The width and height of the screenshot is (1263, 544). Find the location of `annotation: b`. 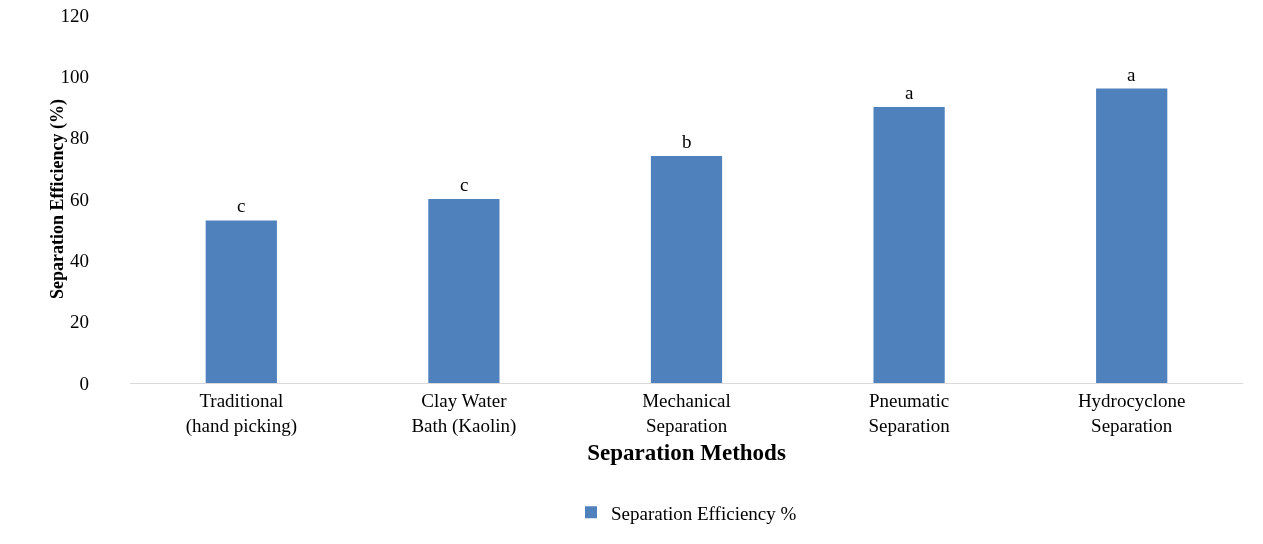

annotation: b is located at coordinates (687, 141).